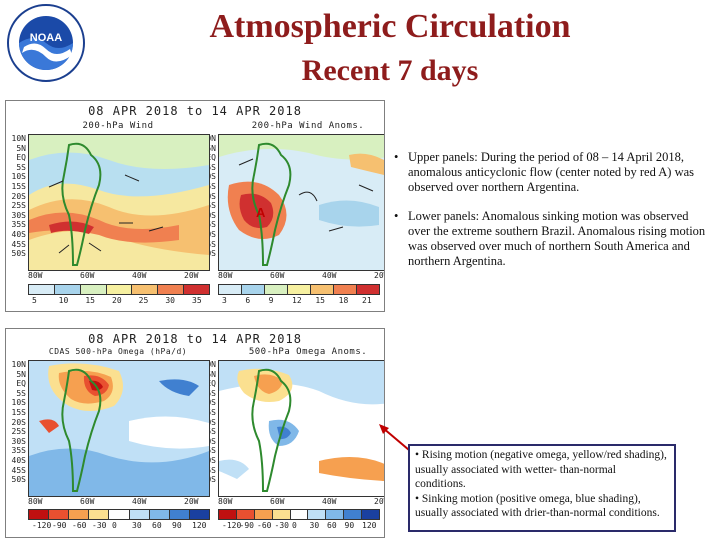  I want to click on lat-label: 15S, so click(18, 186).